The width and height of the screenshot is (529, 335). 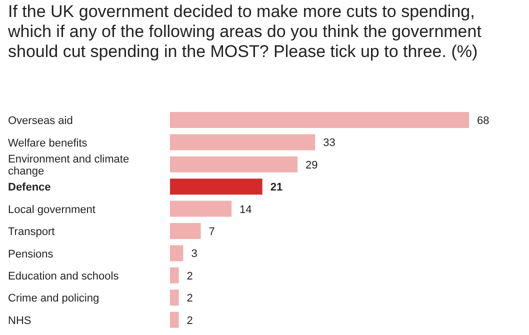 What do you see at coordinates (483, 121) in the screenshot?
I see `data-label: 68` at bounding box center [483, 121].